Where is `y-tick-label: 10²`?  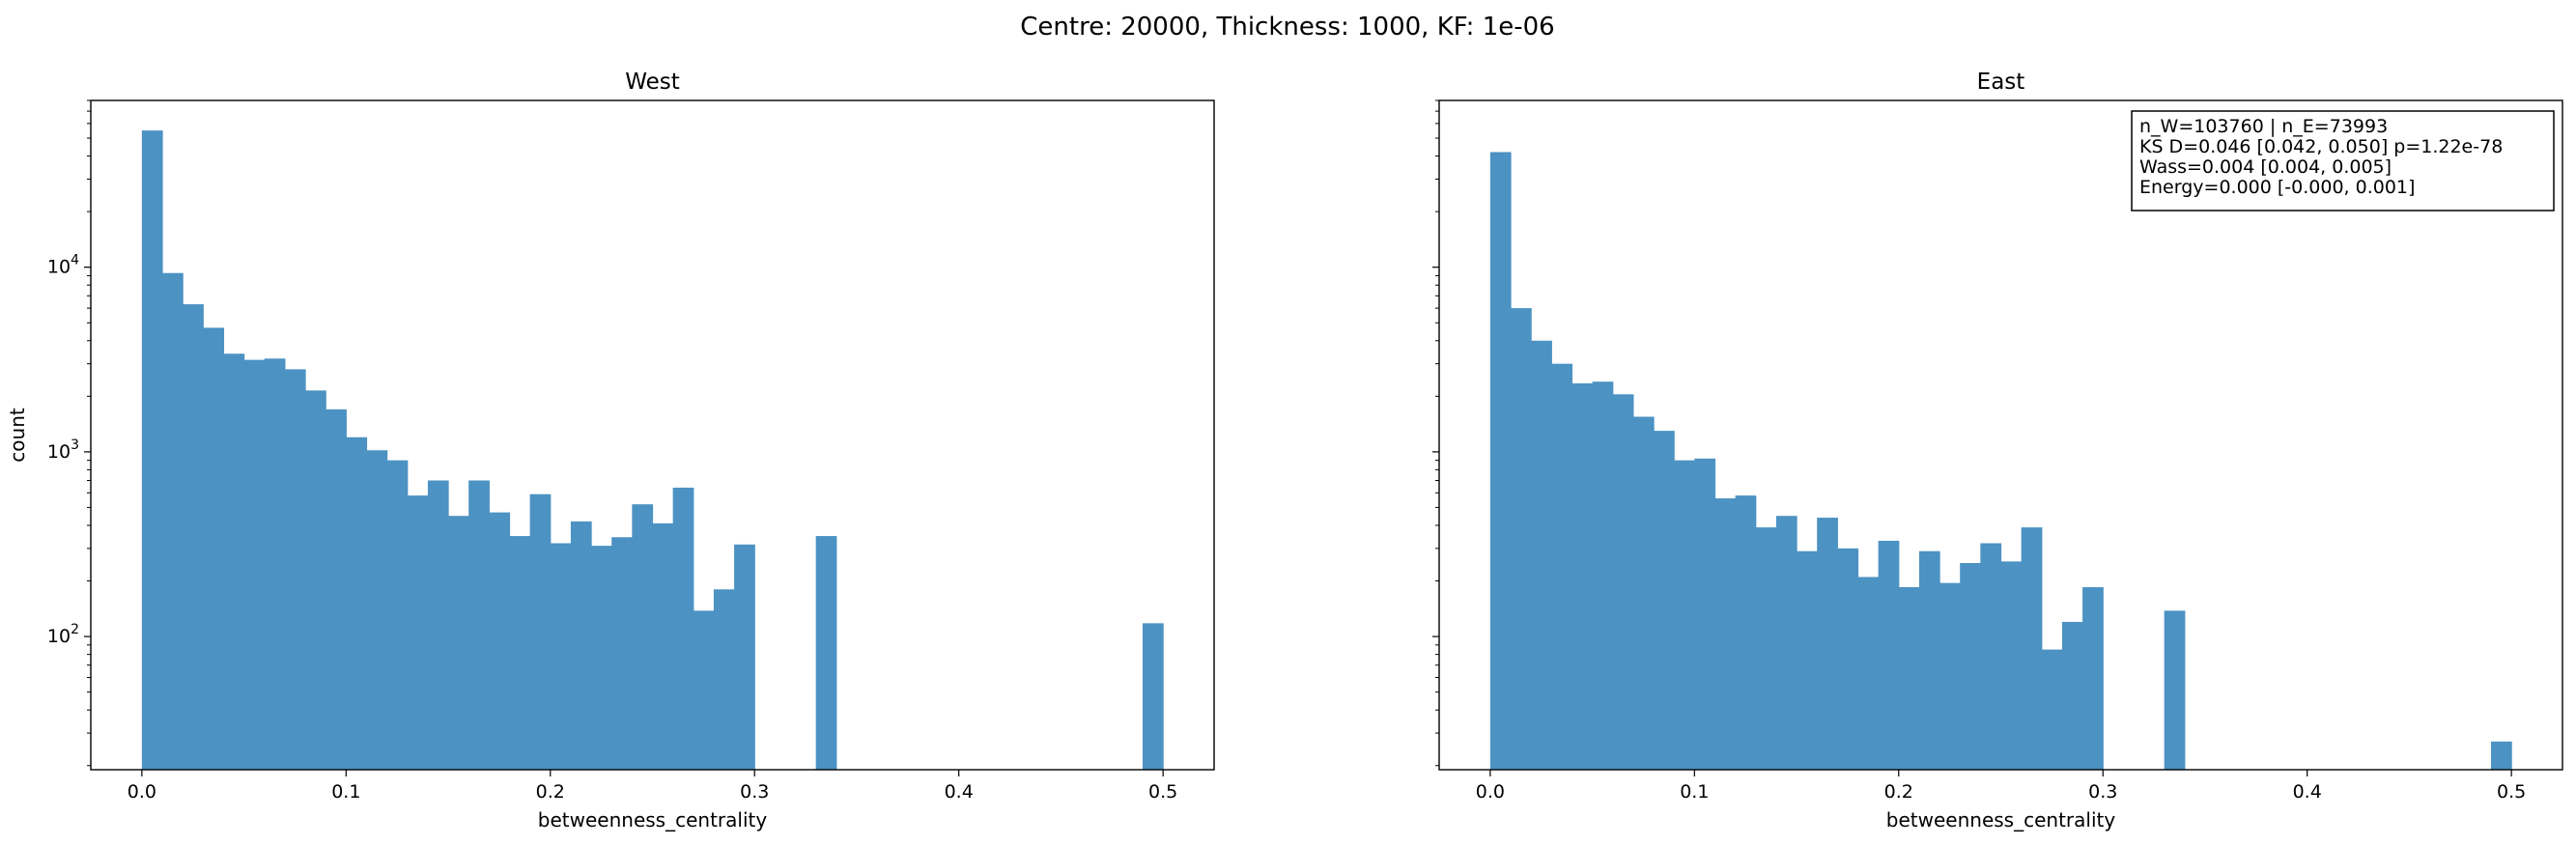
y-tick-label: 10² is located at coordinates (63, 634).